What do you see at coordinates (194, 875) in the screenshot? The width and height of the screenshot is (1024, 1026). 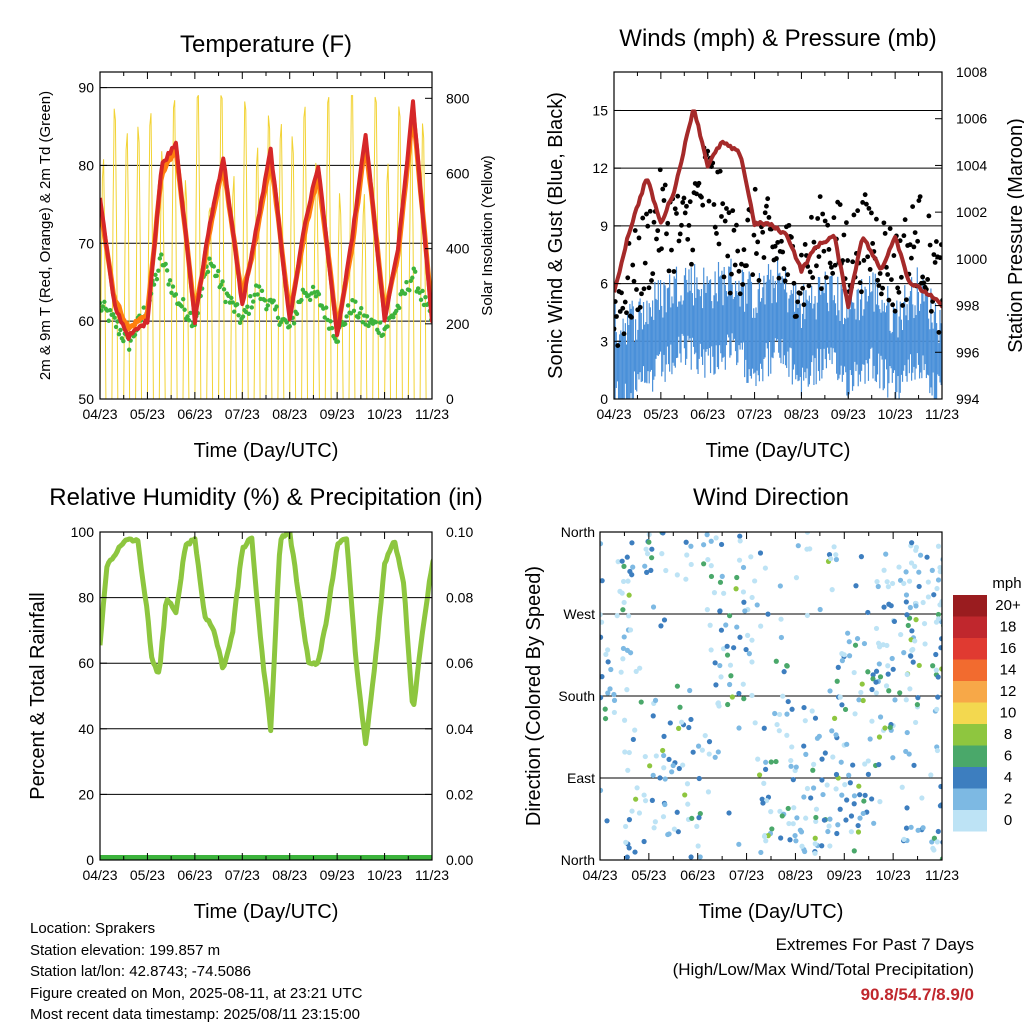 I see `x-tick-label: 06/23` at bounding box center [194, 875].